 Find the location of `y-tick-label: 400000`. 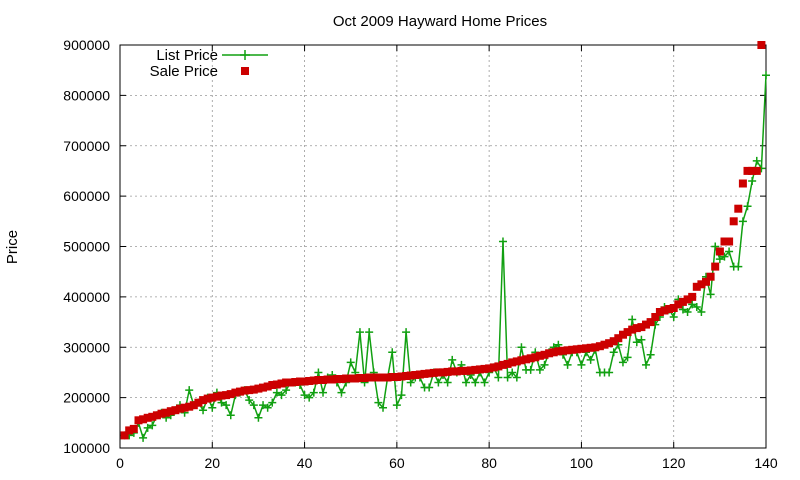

y-tick-label: 400000 is located at coordinates (86, 297).